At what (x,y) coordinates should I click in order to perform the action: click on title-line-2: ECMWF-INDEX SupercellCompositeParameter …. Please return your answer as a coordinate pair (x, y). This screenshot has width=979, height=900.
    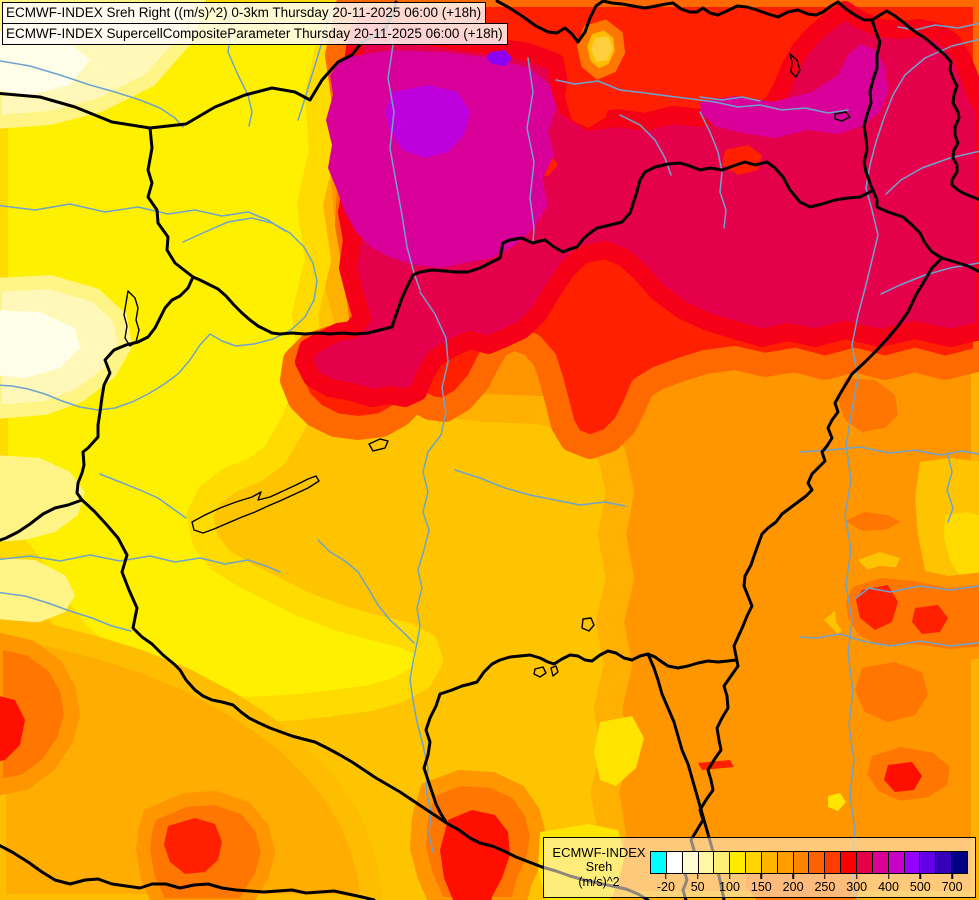
    Looking at the image, I should click on (255, 34).